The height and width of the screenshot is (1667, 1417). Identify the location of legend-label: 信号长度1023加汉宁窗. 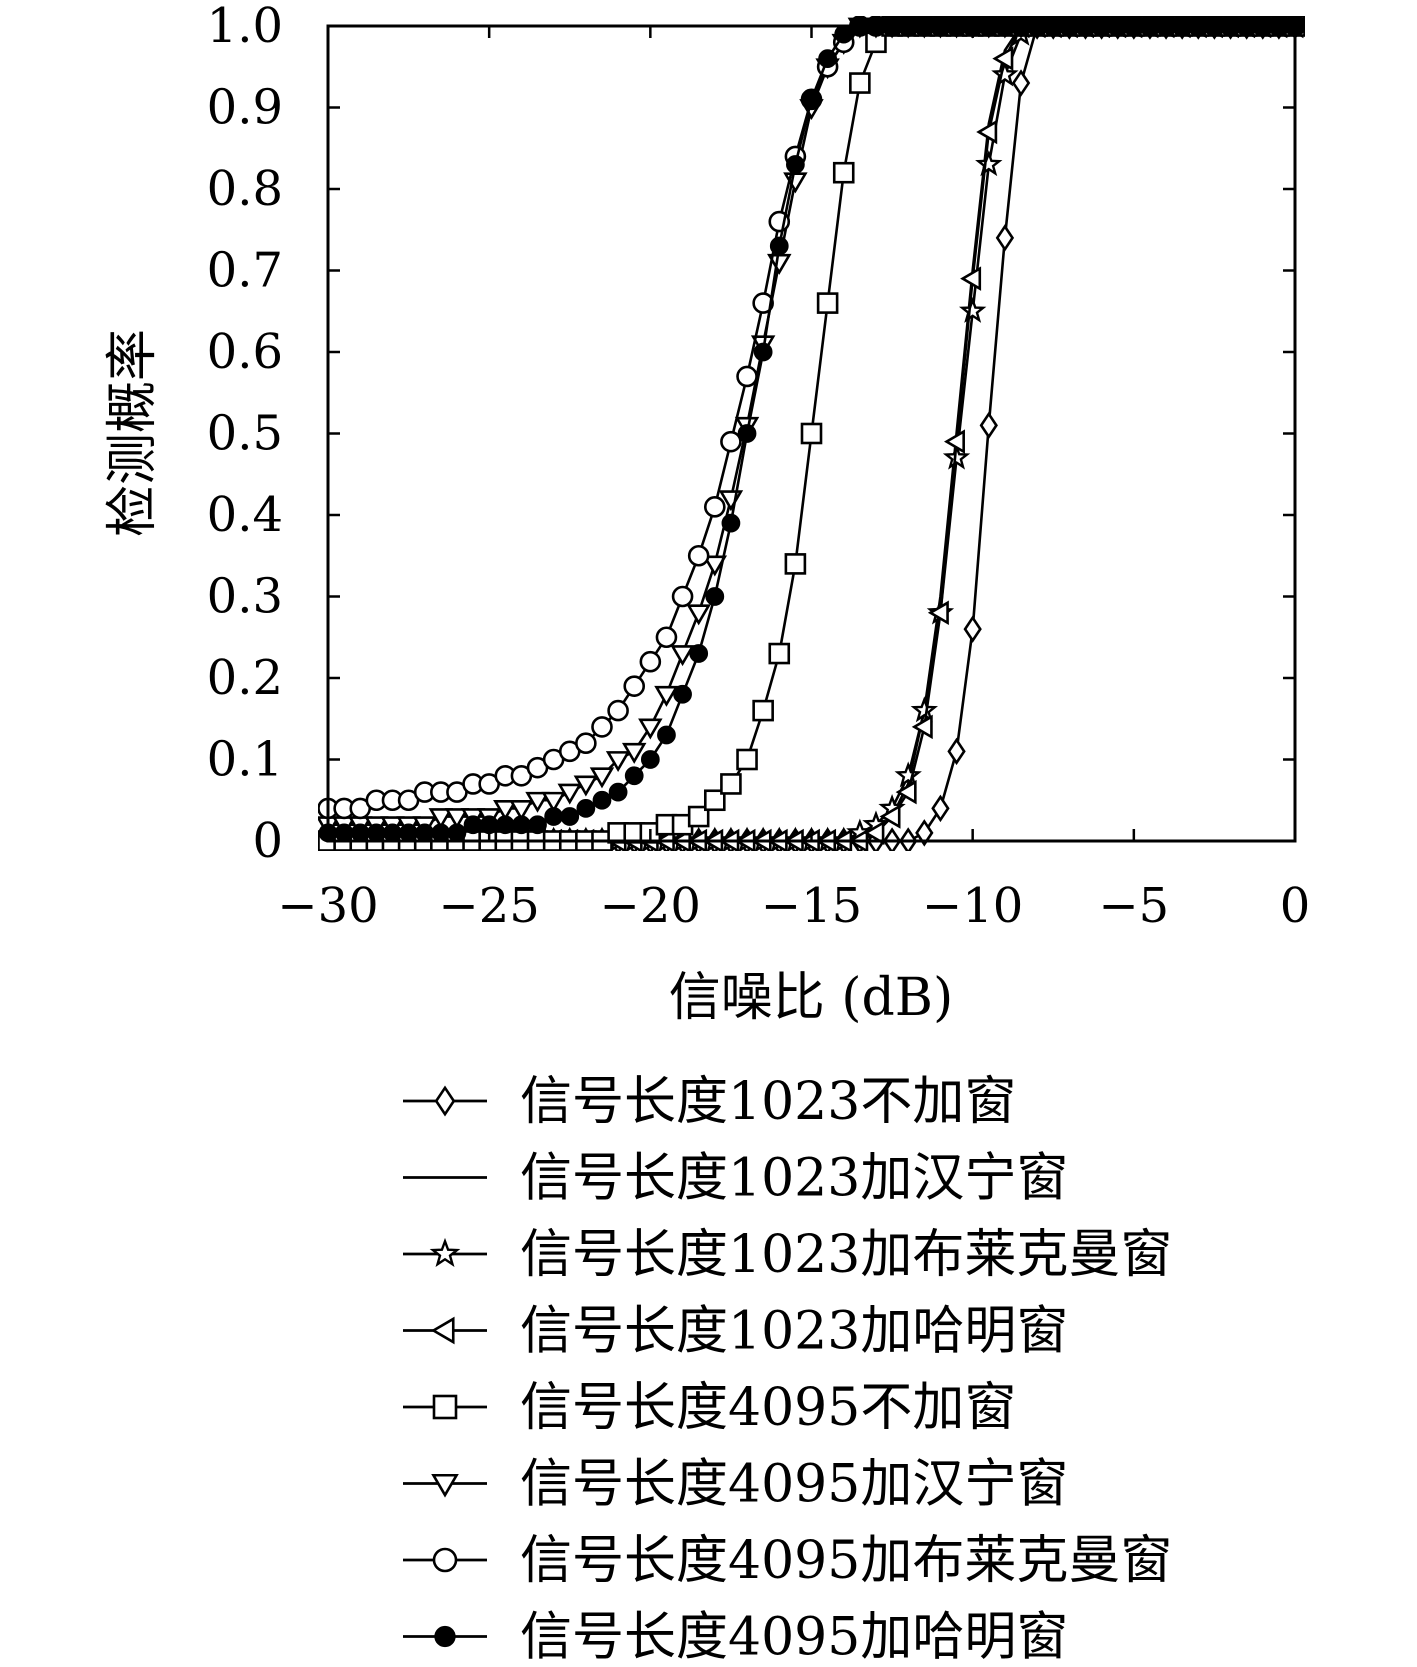
(794, 1179).